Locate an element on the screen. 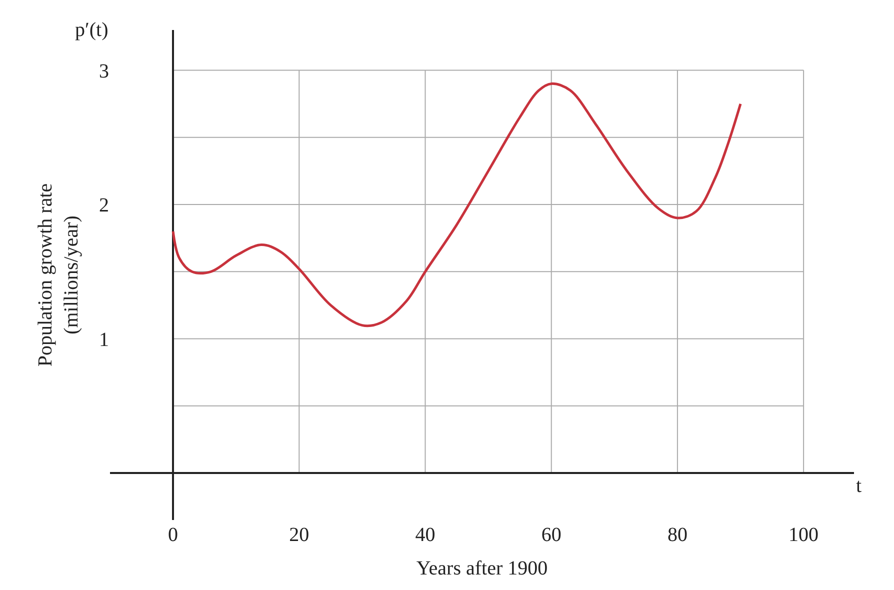  x-tick-label: 80 is located at coordinates (677, 535).